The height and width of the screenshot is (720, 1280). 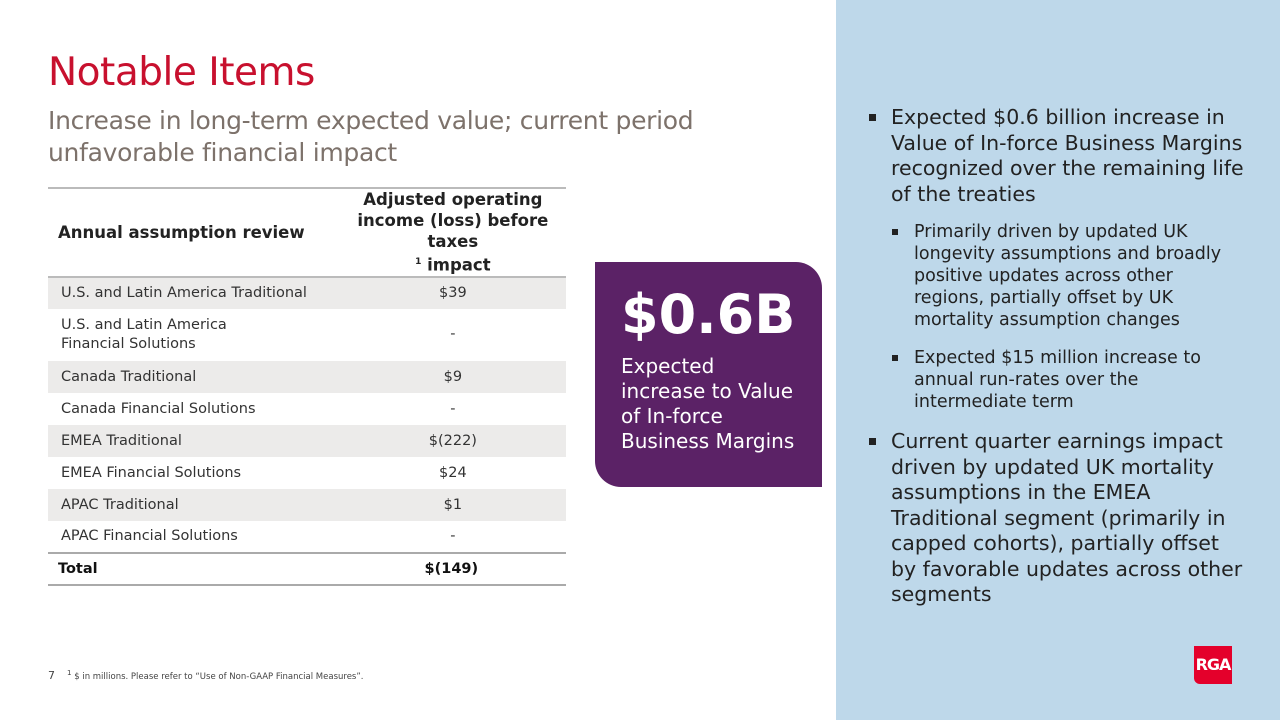 I want to click on total-label: Total, so click(x=194, y=568).